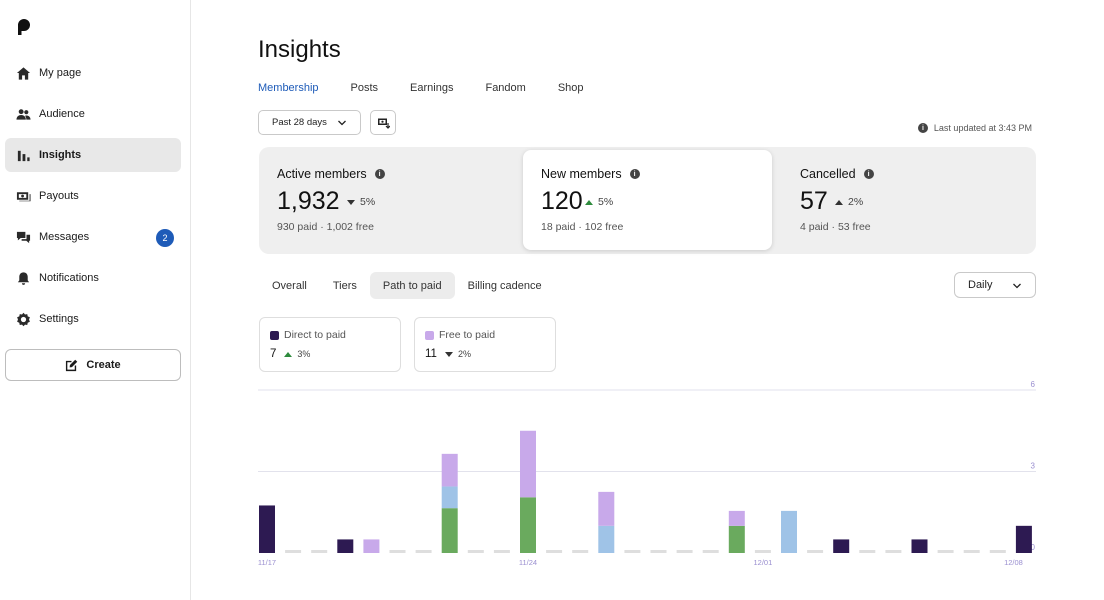 Image resolution: width=1104 pixels, height=600 pixels. Describe the element at coordinates (23, 196) in the screenshot. I see `money-icon` at that location.